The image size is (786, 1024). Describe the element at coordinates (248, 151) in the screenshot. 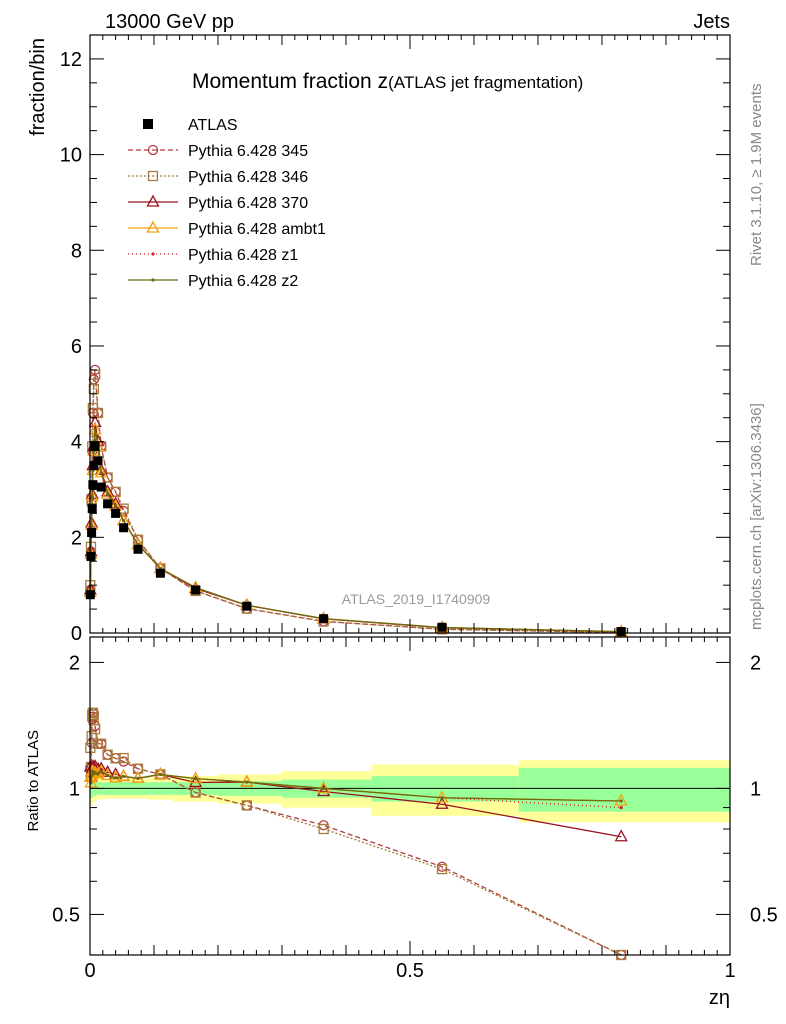

I see `legend-label-0: Pythia 6.428 345` at that location.